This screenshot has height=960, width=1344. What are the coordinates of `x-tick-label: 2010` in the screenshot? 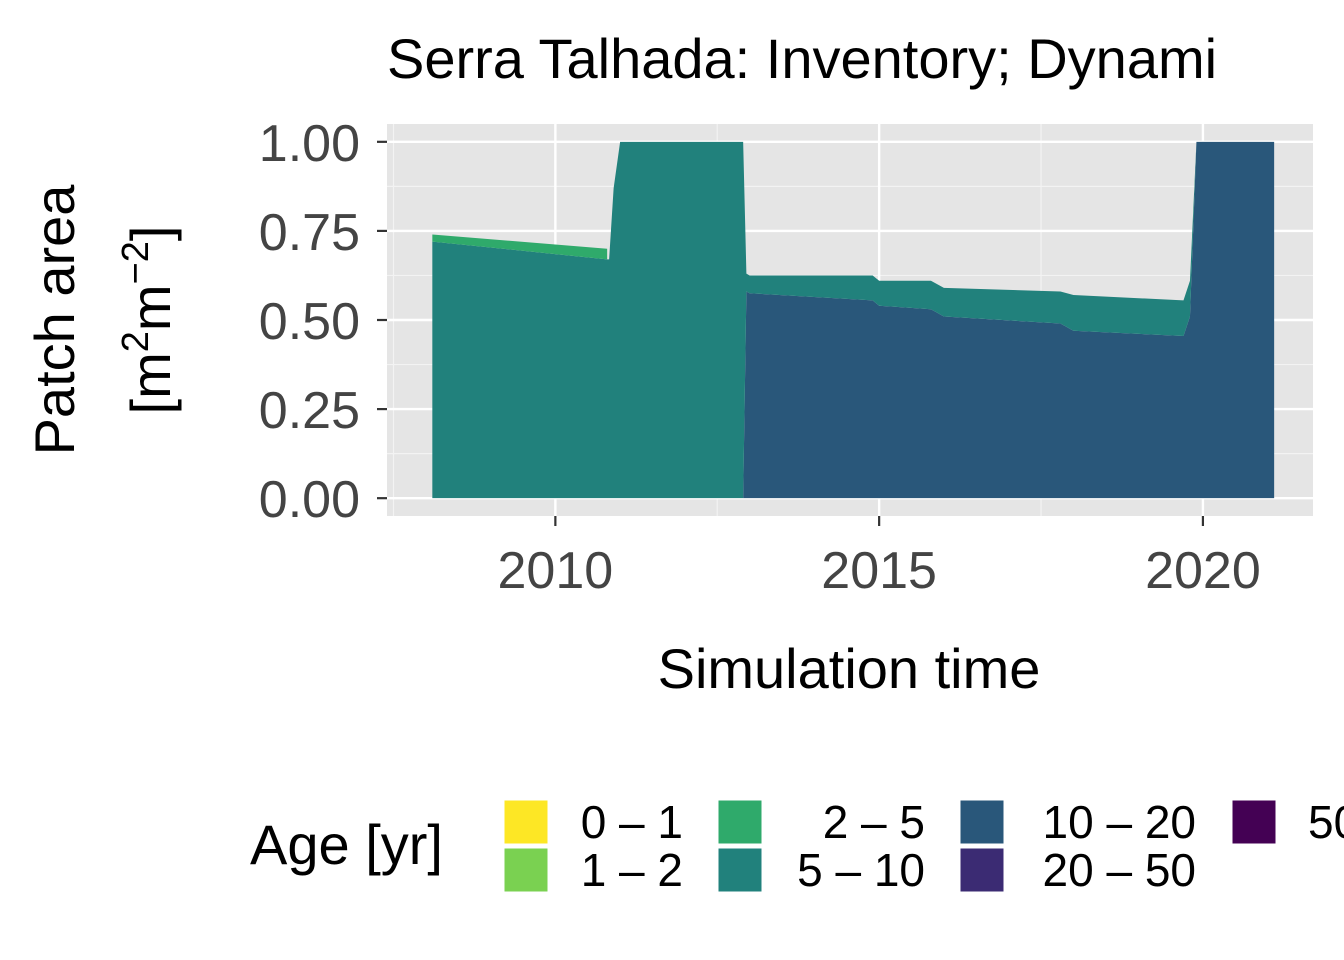 It's located at (556, 571).